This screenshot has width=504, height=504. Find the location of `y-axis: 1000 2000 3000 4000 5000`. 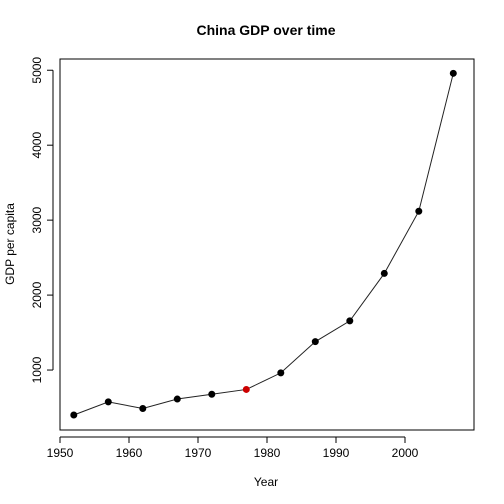

y-axis: 1000 2000 3000 4000 5000 is located at coordinates (42, 220).